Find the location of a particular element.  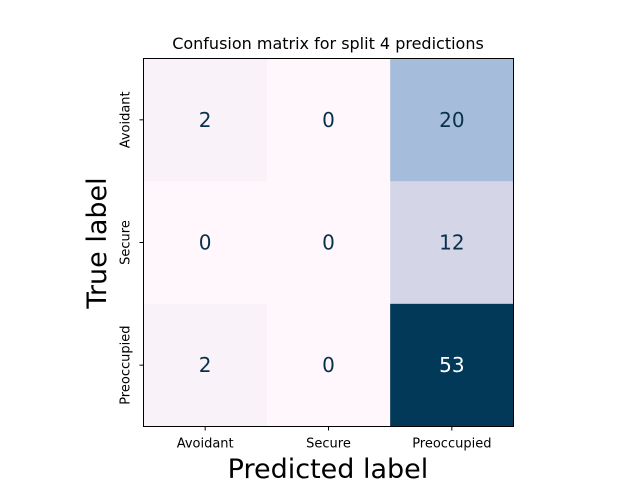

x-axis-ticks: Avoidant Secure Preoccupied is located at coordinates (334, 439).